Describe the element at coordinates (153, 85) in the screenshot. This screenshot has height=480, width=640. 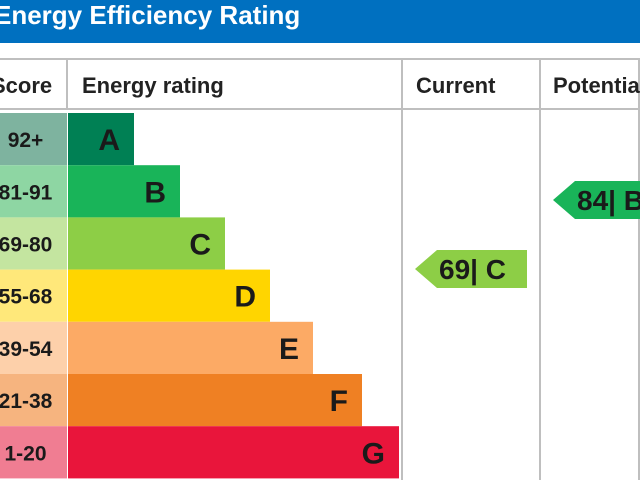
I see `header-energy-rating: Energy rating` at that location.